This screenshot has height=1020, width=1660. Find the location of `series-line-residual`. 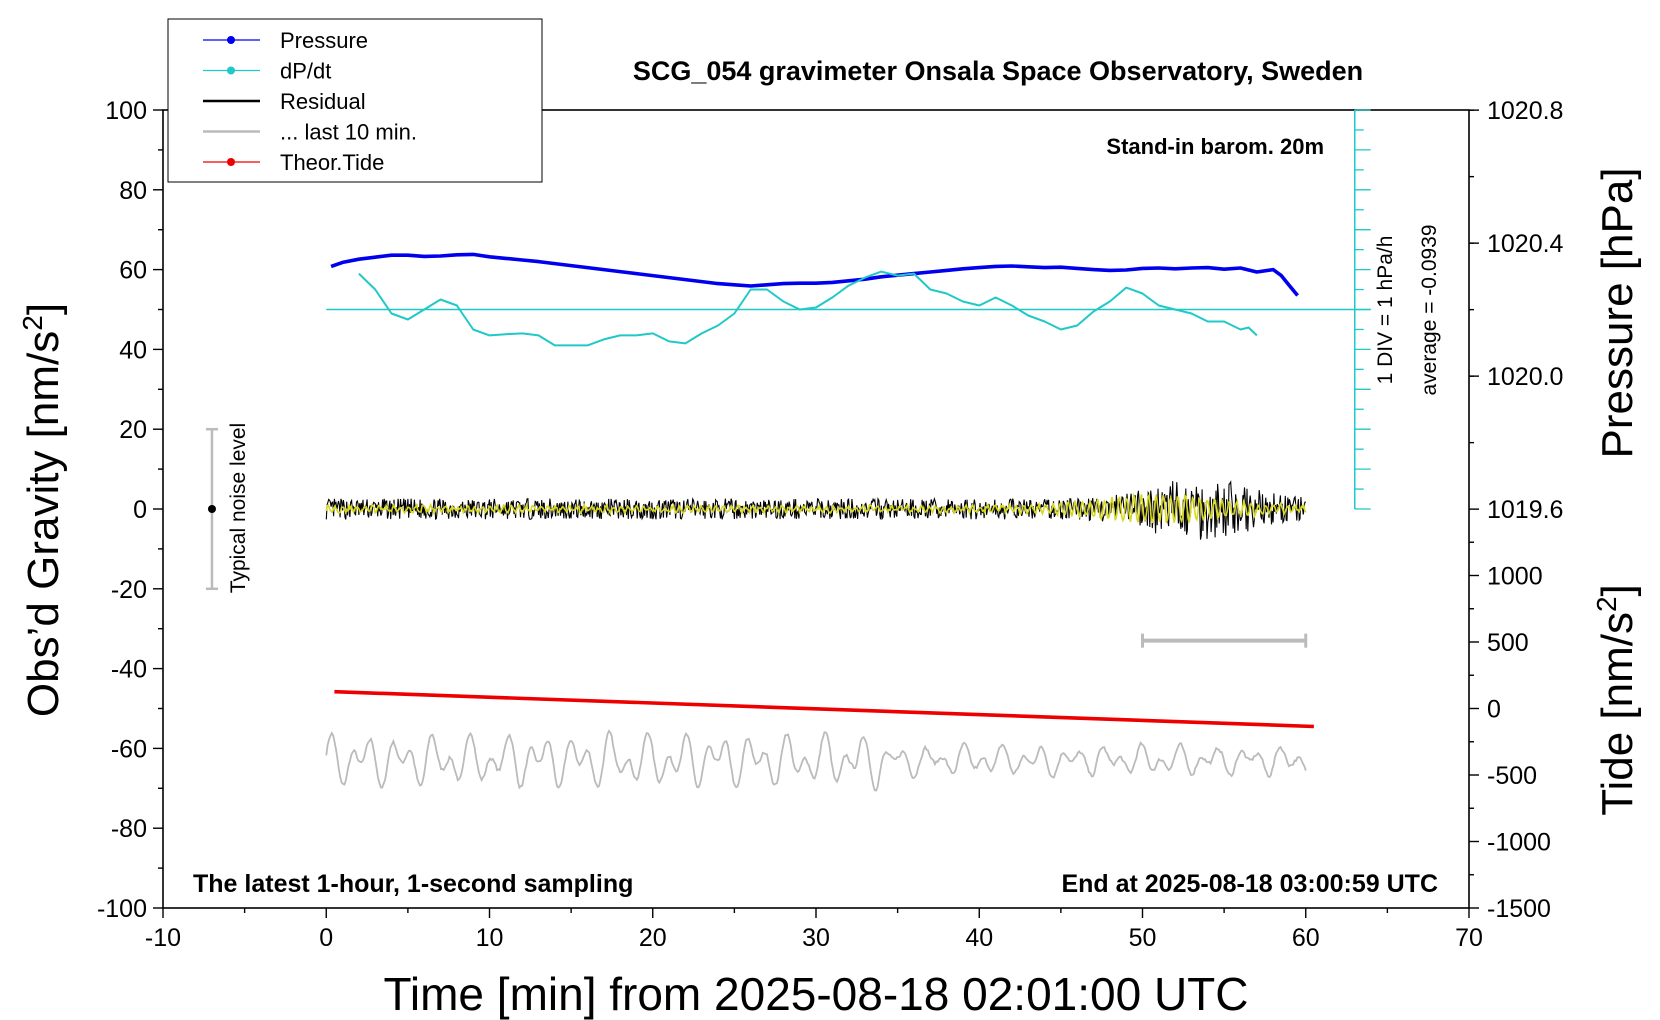

series-line-residual is located at coordinates (815, 510).